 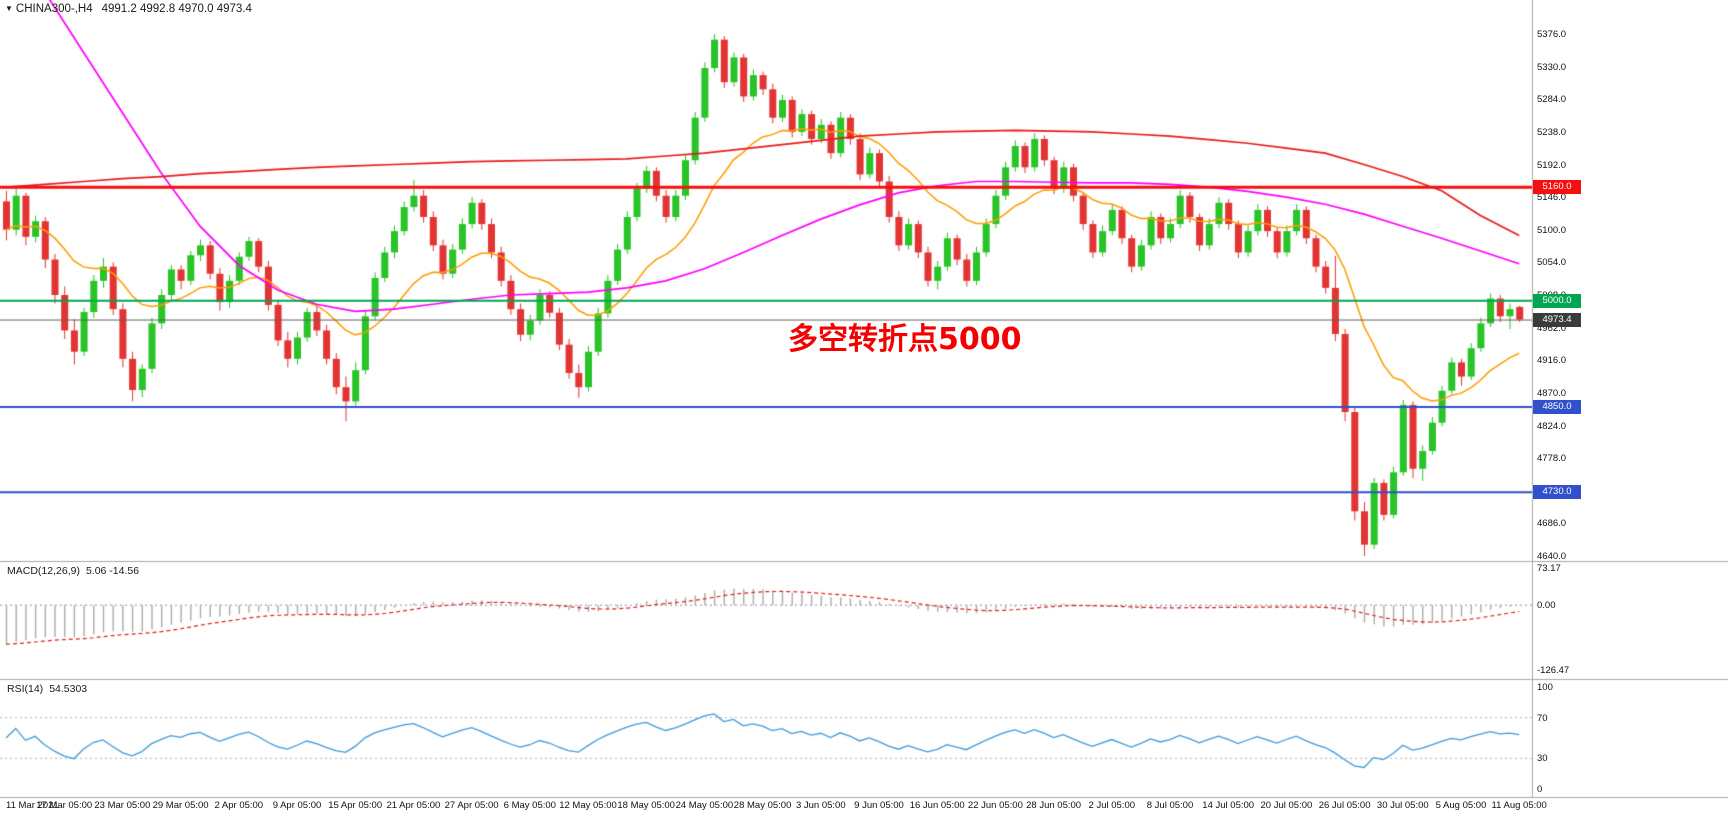 I want to click on symbol-timeframe-label: CHINA300-,H4, so click(x=54, y=9).